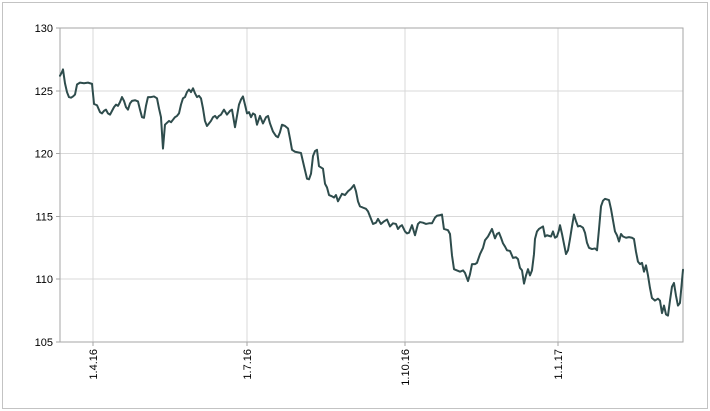 The width and height of the screenshot is (710, 411). I want to click on x-tick-label: 1.1.17, so click(559, 364).